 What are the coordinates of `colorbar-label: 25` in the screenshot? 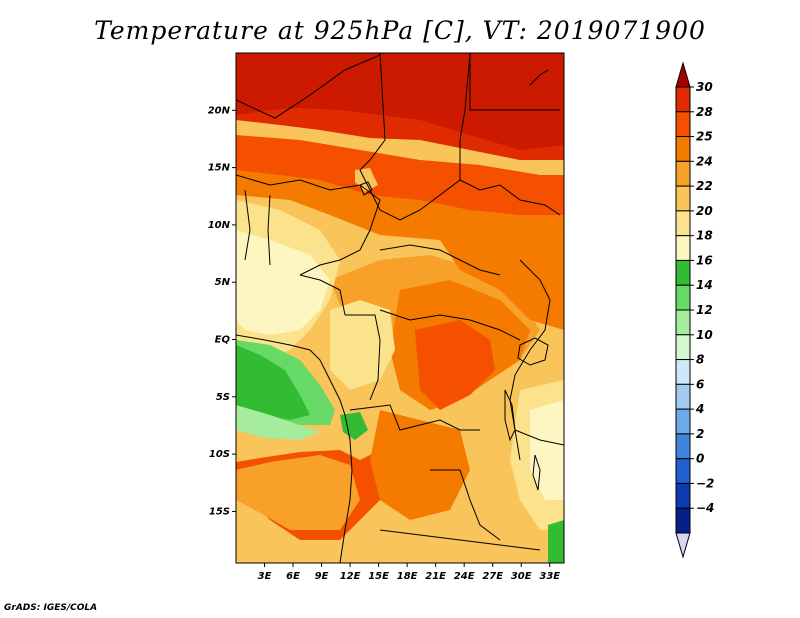 It's located at (704, 137).